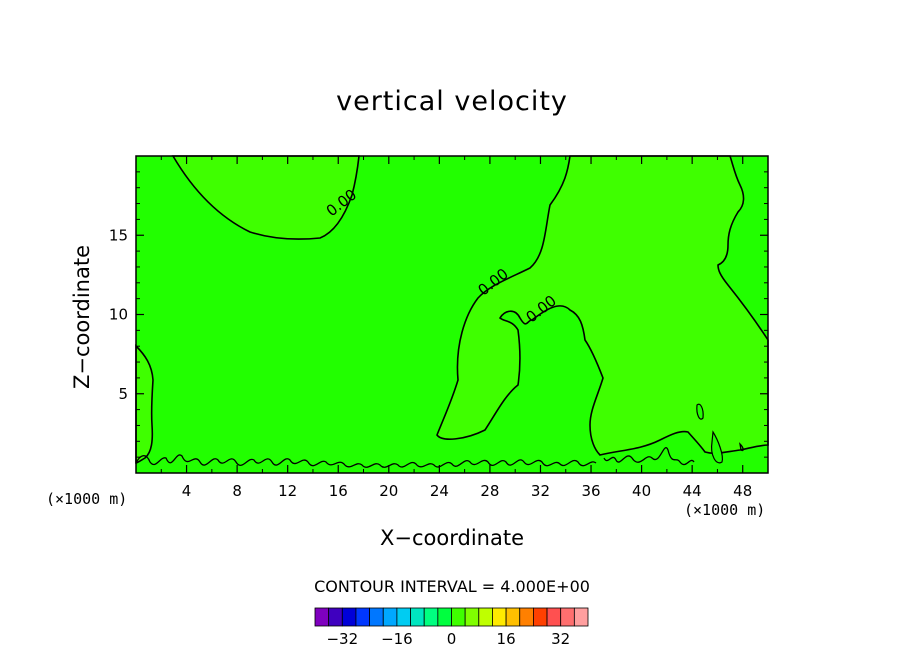 The height and width of the screenshot is (654, 904). Describe the element at coordinates (452, 101) in the screenshot. I see `chart-title: vertical velocity` at that location.